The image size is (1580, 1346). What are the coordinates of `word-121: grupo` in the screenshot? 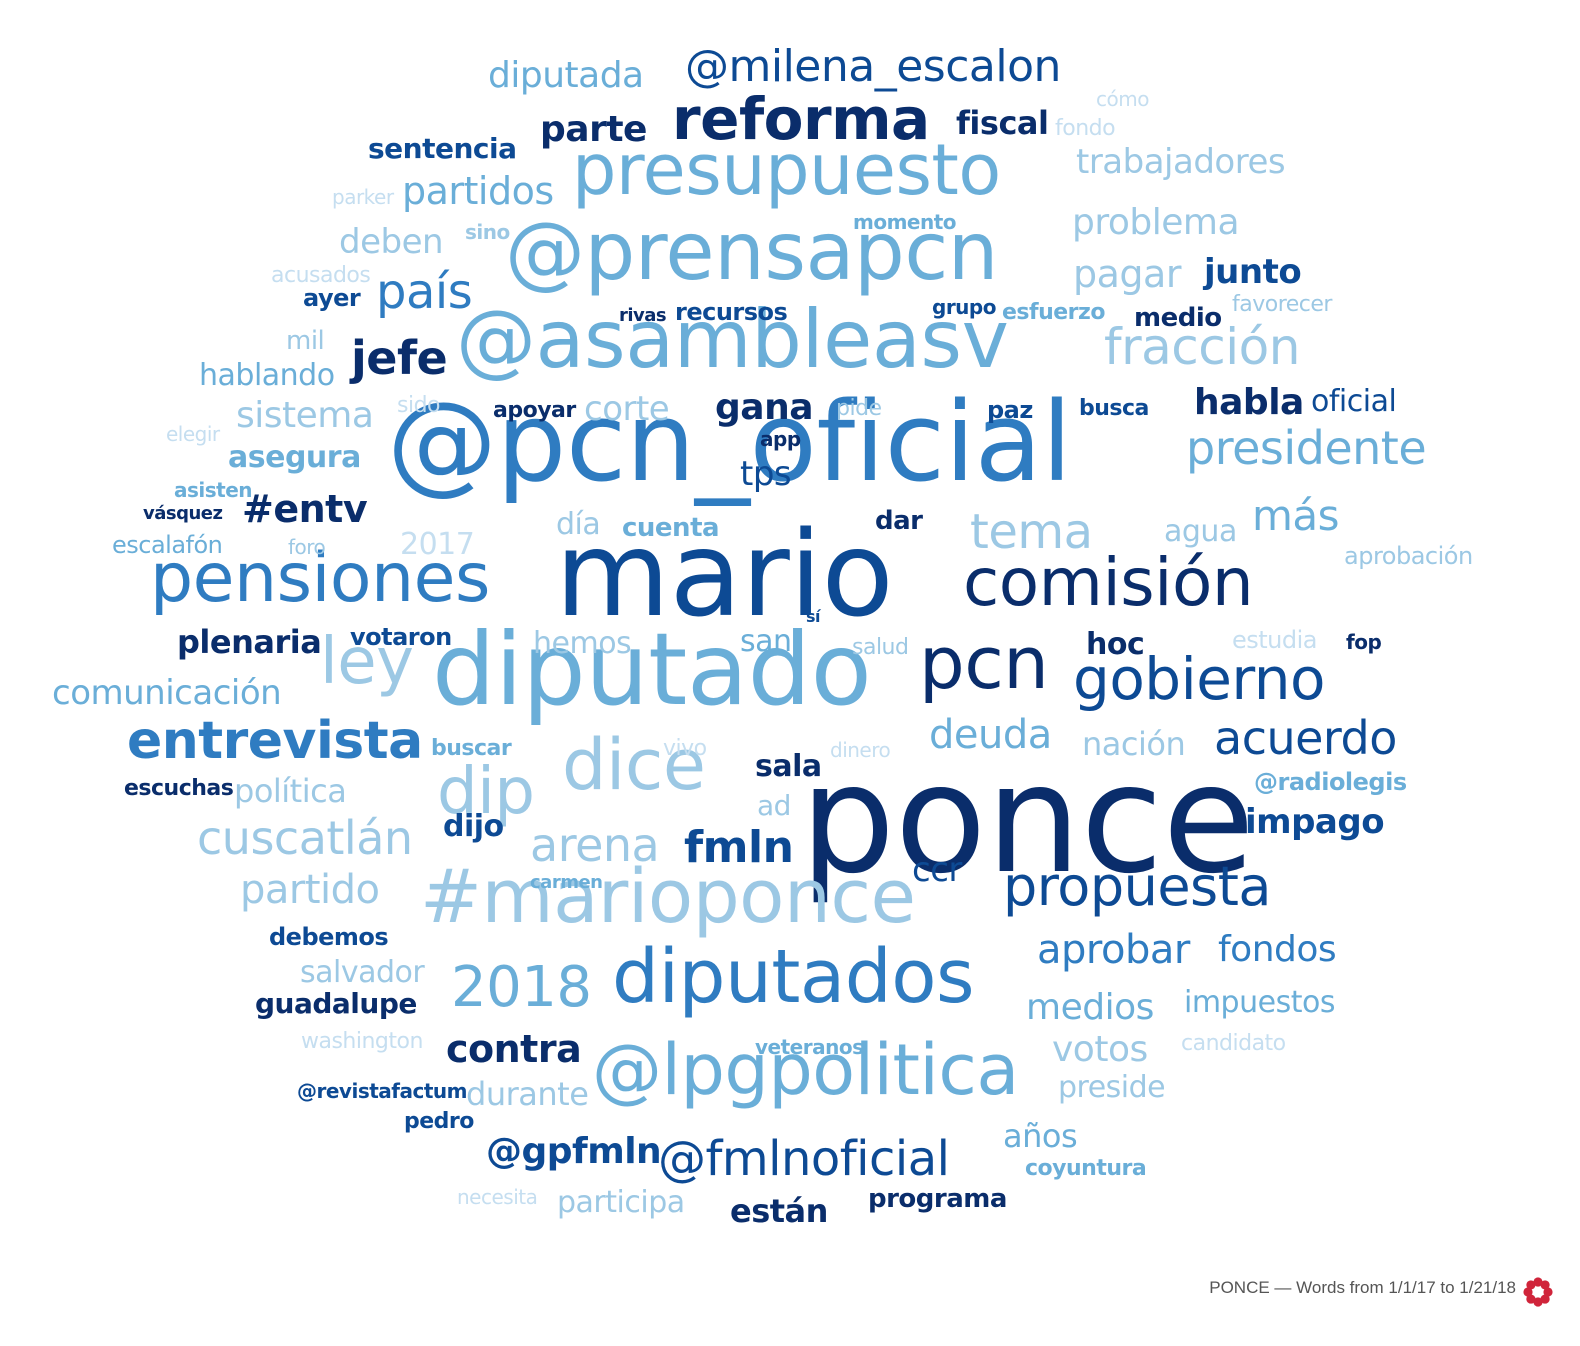 It's located at (964, 307).